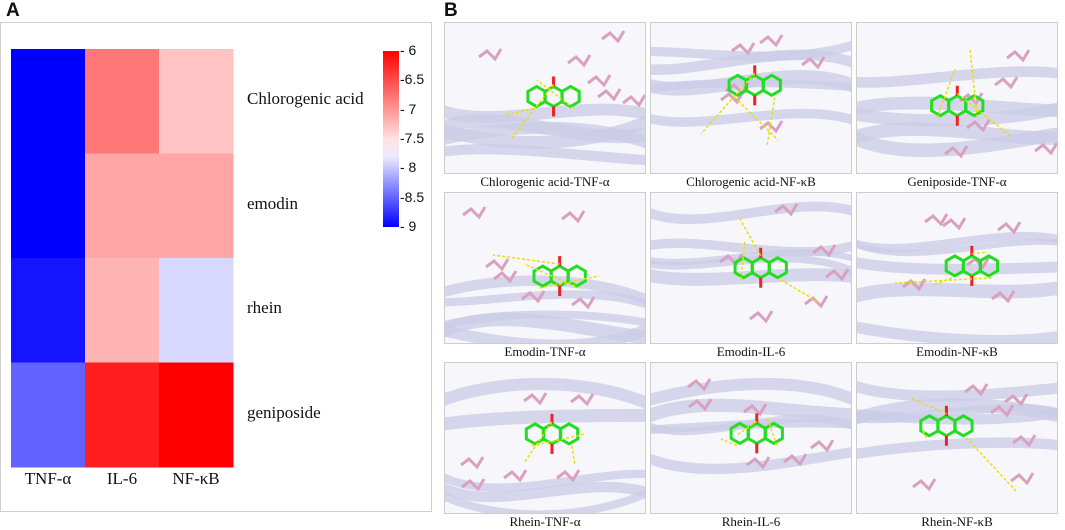 Image resolution: width=1065 pixels, height=530 pixels. Describe the element at coordinates (751, 521) in the screenshot. I see `docking-caption: Rhein-IL-6` at that location.